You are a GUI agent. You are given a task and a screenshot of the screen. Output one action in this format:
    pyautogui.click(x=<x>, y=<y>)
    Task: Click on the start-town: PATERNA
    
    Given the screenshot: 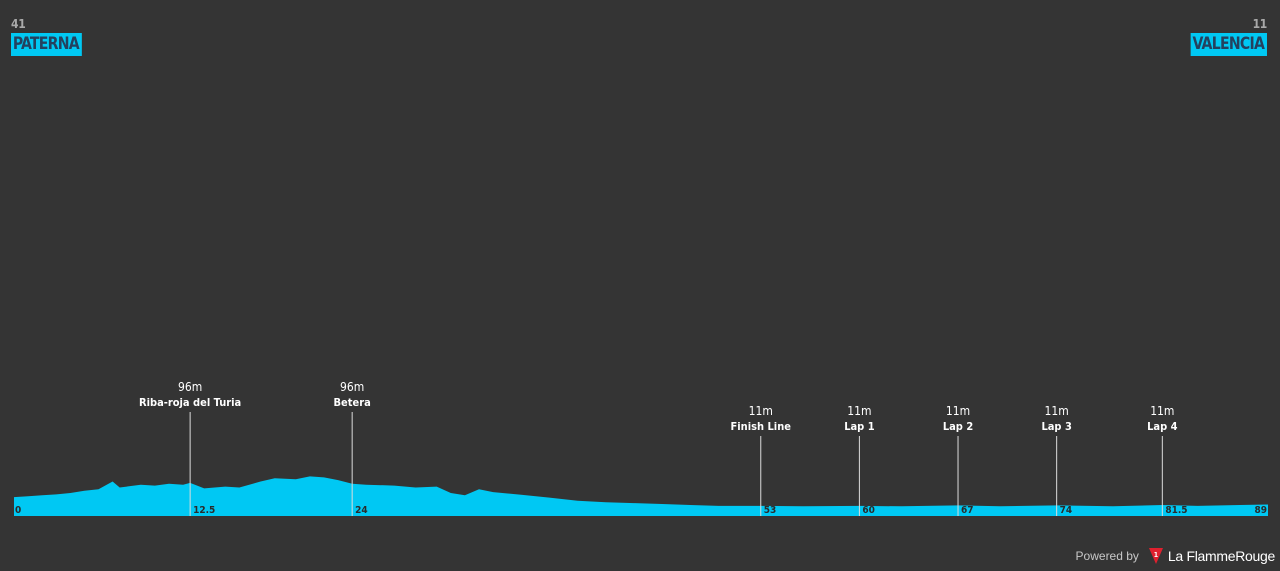 What is the action you would take?
    pyautogui.click(x=46, y=44)
    